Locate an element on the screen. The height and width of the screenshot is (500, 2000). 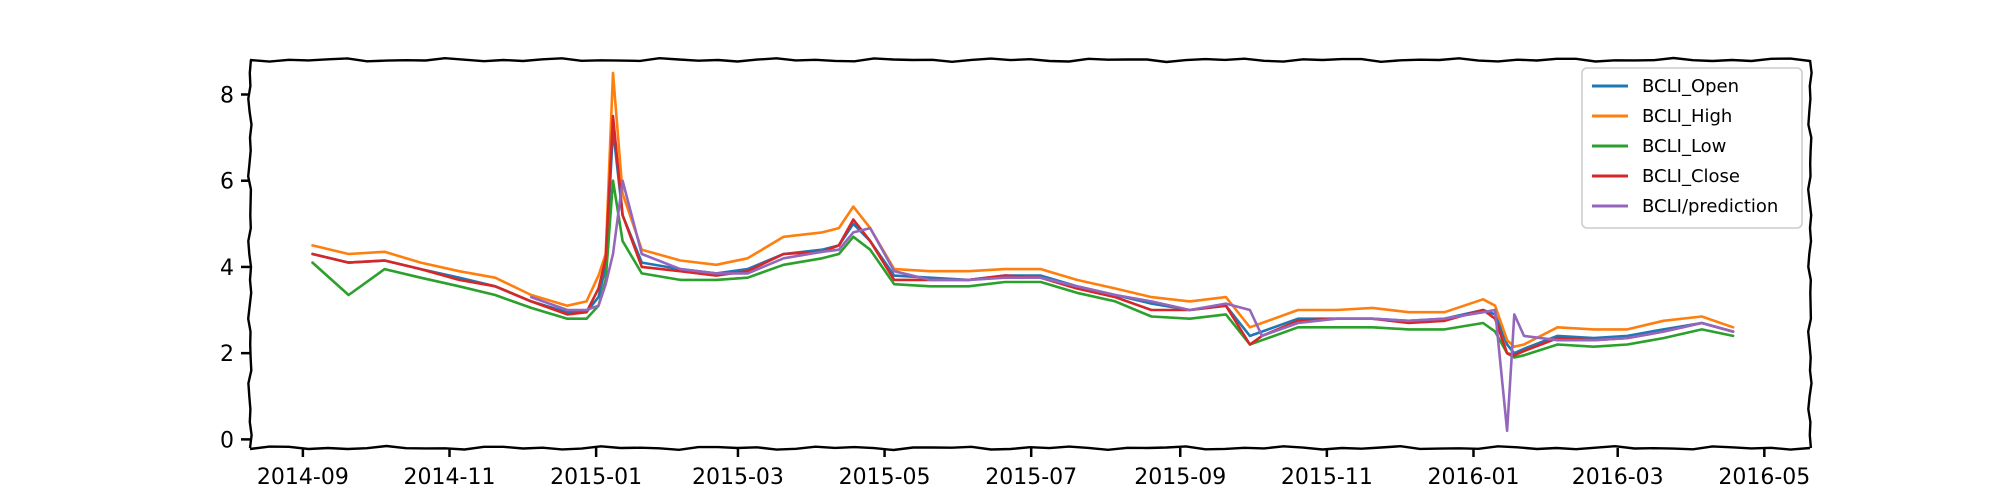
x-tick-label: 2014-09 is located at coordinates (303, 477).